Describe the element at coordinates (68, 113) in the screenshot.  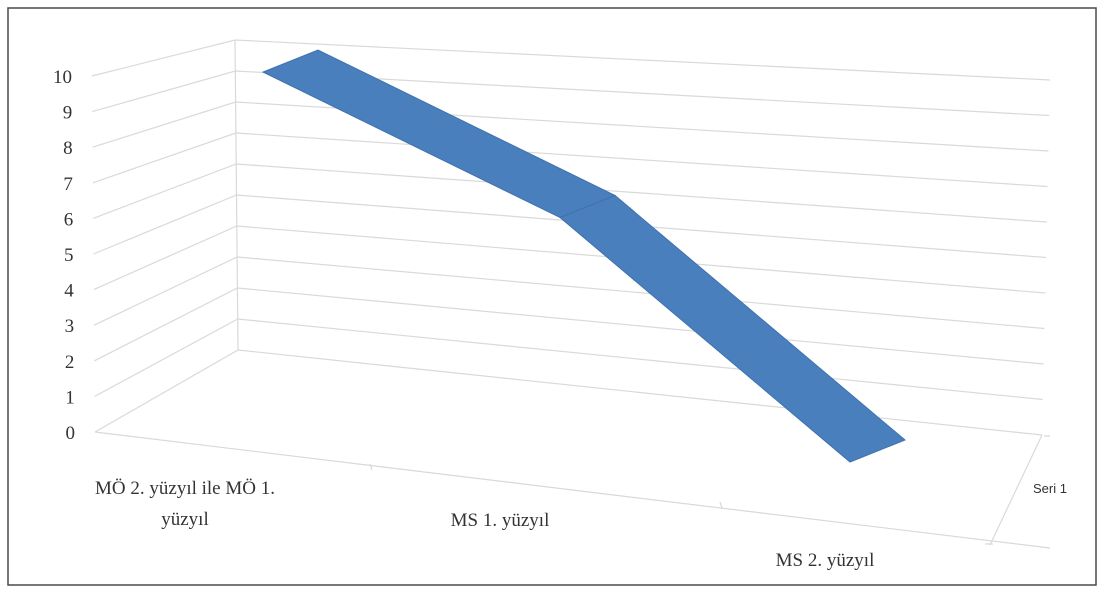
I see `y-tick-label: 9` at that location.